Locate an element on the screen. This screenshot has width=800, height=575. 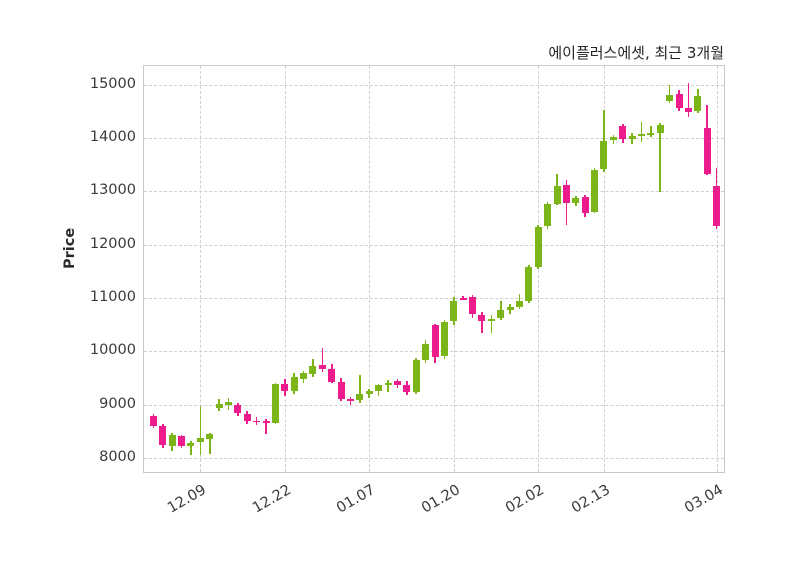
x-tick-label: 01.07 is located at coordinates (356, 499).